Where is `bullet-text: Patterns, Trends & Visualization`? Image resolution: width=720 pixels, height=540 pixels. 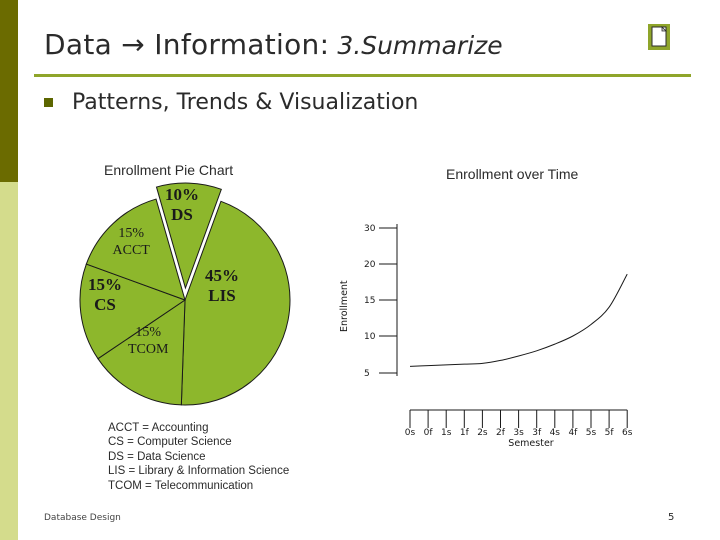
bullet-text: Patterns, Trends & Visualization is located at coordinates (245, 102).